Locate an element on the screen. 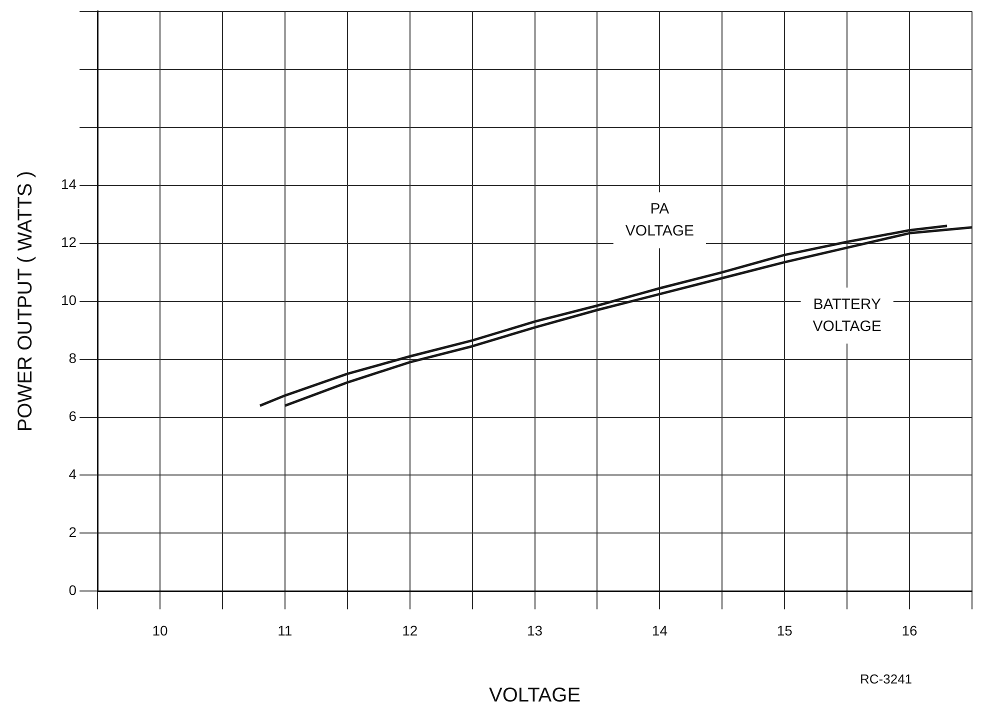  y-tick-label: 10 is located at coordinates (68, 300).